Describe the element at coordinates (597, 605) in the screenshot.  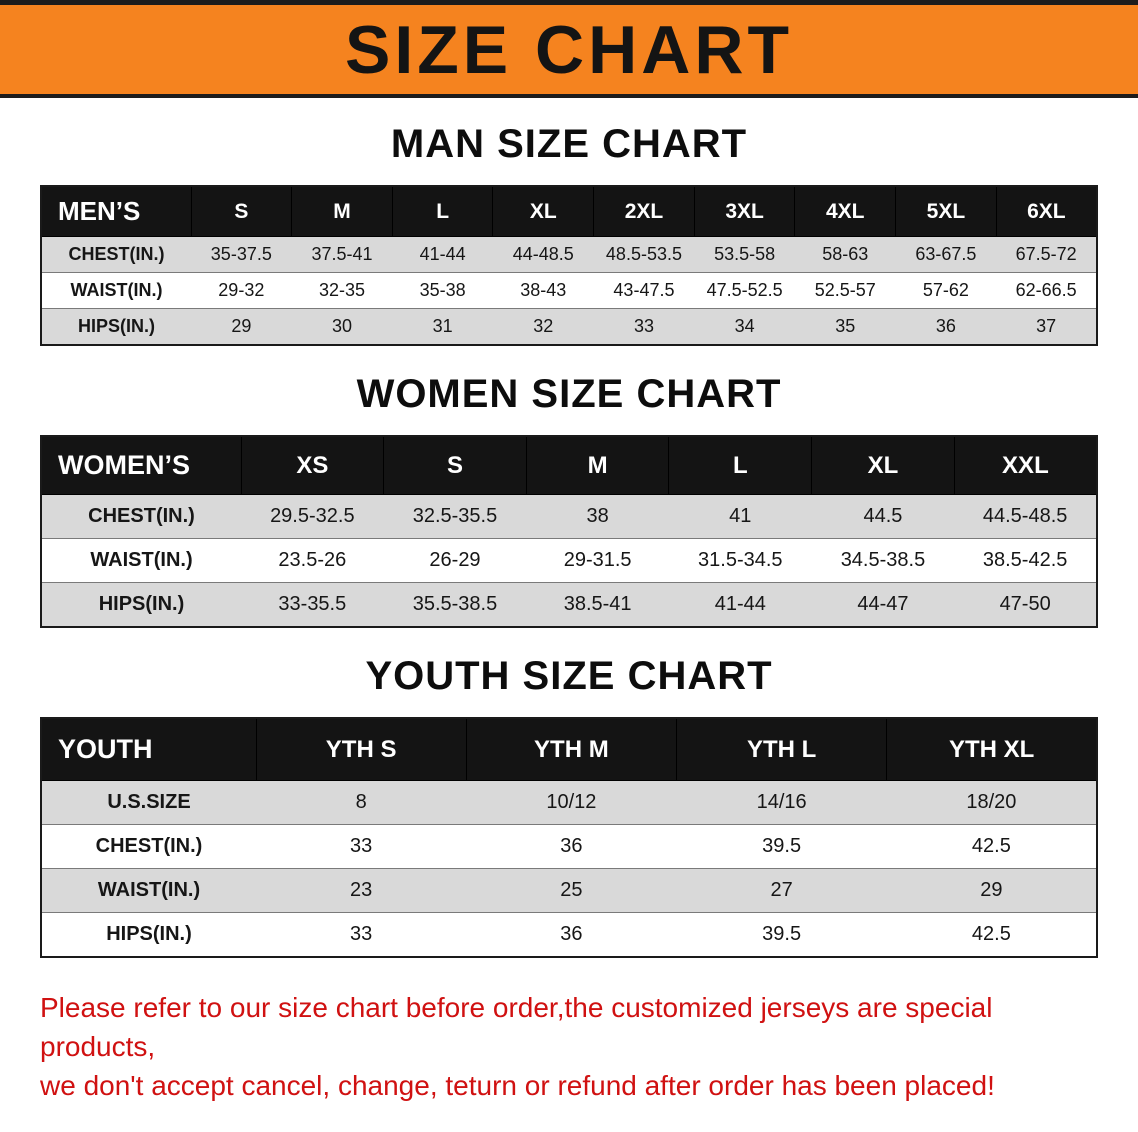
I see `cell-value: 38.5-41` at that location.